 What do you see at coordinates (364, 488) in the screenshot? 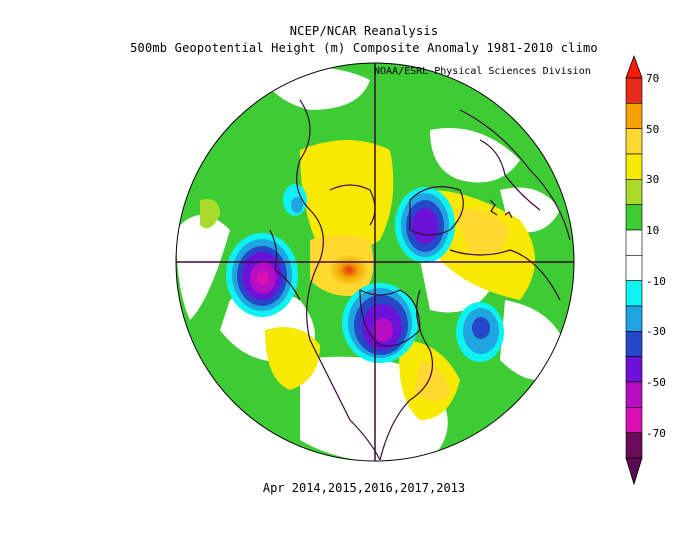
I see `footer-date-label: Apr 2014,2015,2016,2017,2013` at bounding box center [364, 488].